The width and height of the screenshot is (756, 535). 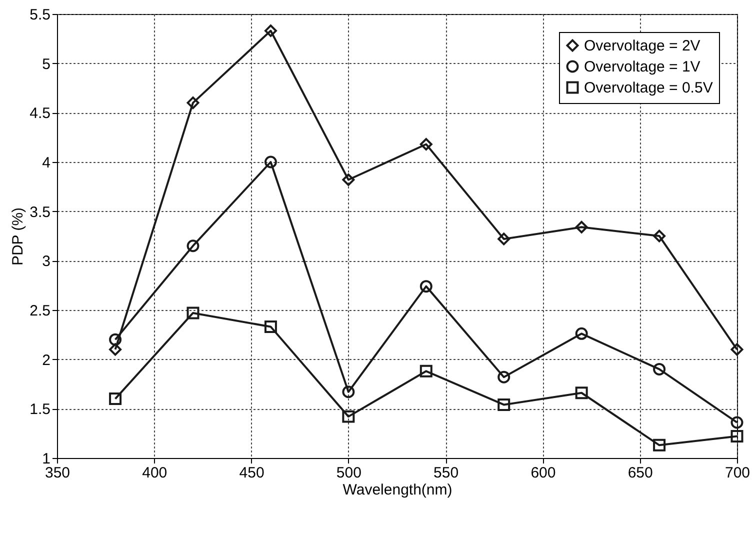 What do you see at coordinates (446, 473) in the screenshot?
I see `x-tick-label: 550` at bounding box center [446, 473].